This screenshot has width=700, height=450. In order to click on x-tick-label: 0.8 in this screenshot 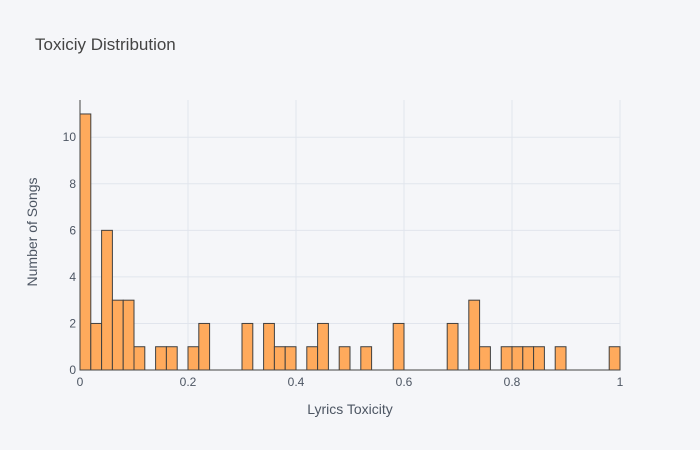, I will do `click(512, 382)`.